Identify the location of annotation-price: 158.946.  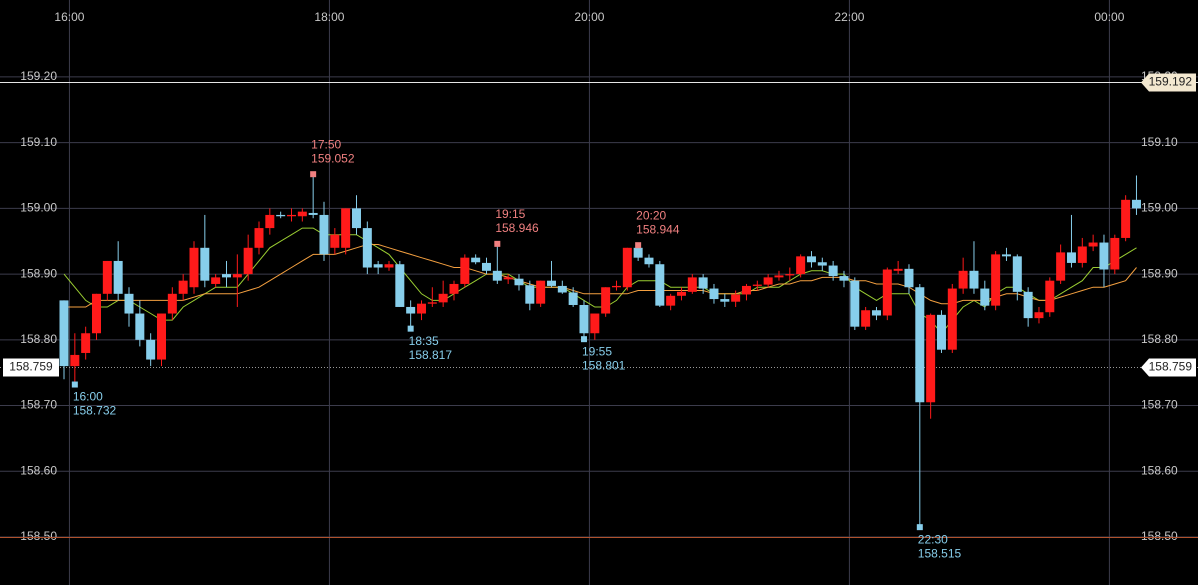
(517, 228).